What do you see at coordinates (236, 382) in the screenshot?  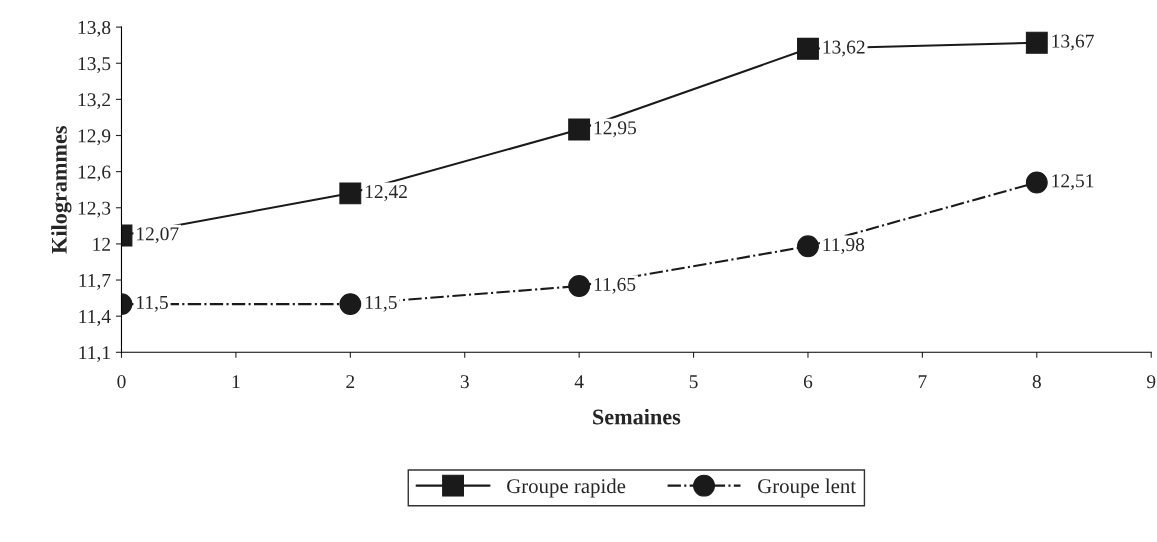 I see `x-tick-label: 1` at bounding box center [236, 382].